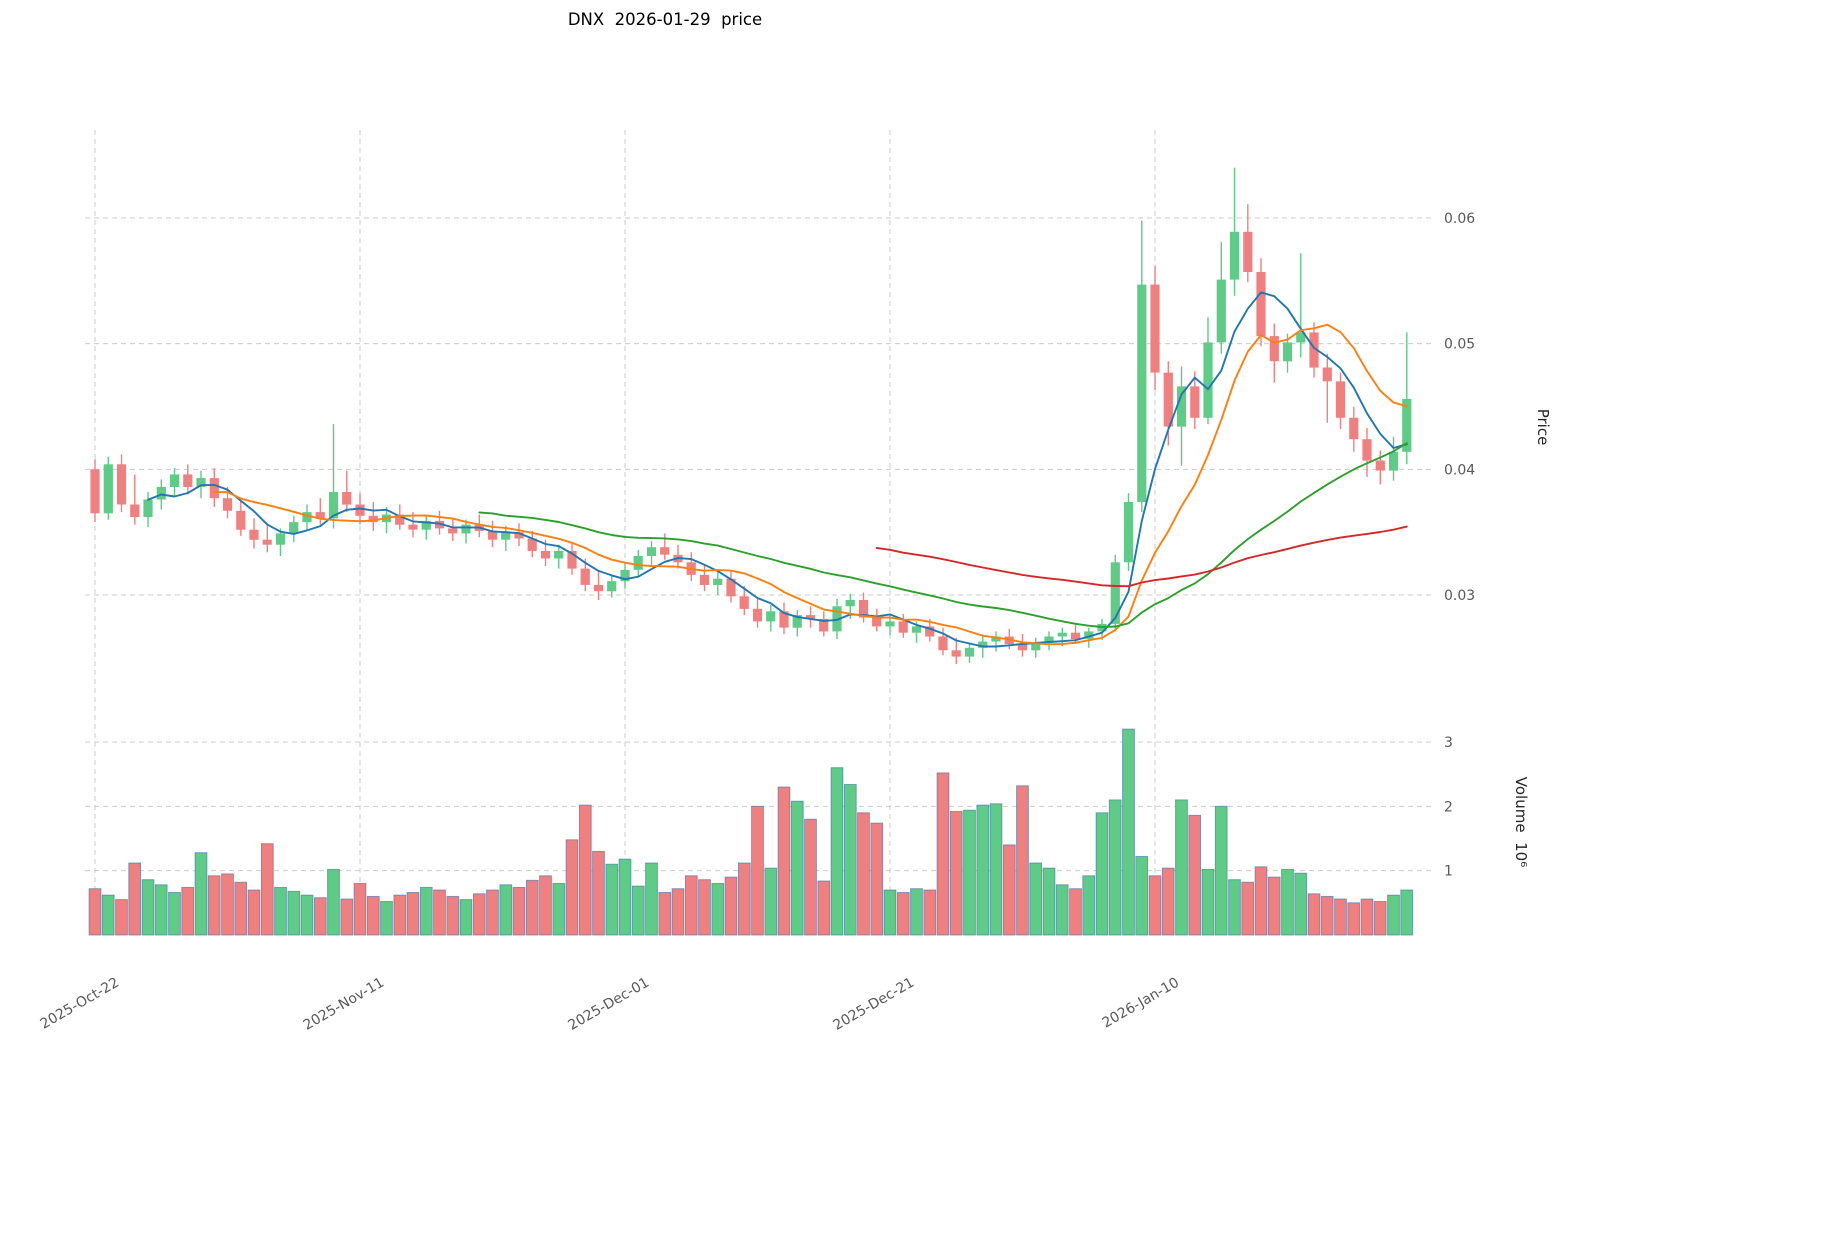 Image resolution: width=1847 pixels, height=1246 pixels. Describe the element at coordinates (1448, 872) in the screenshot. I see `volume-tick-label: 1` at that location.